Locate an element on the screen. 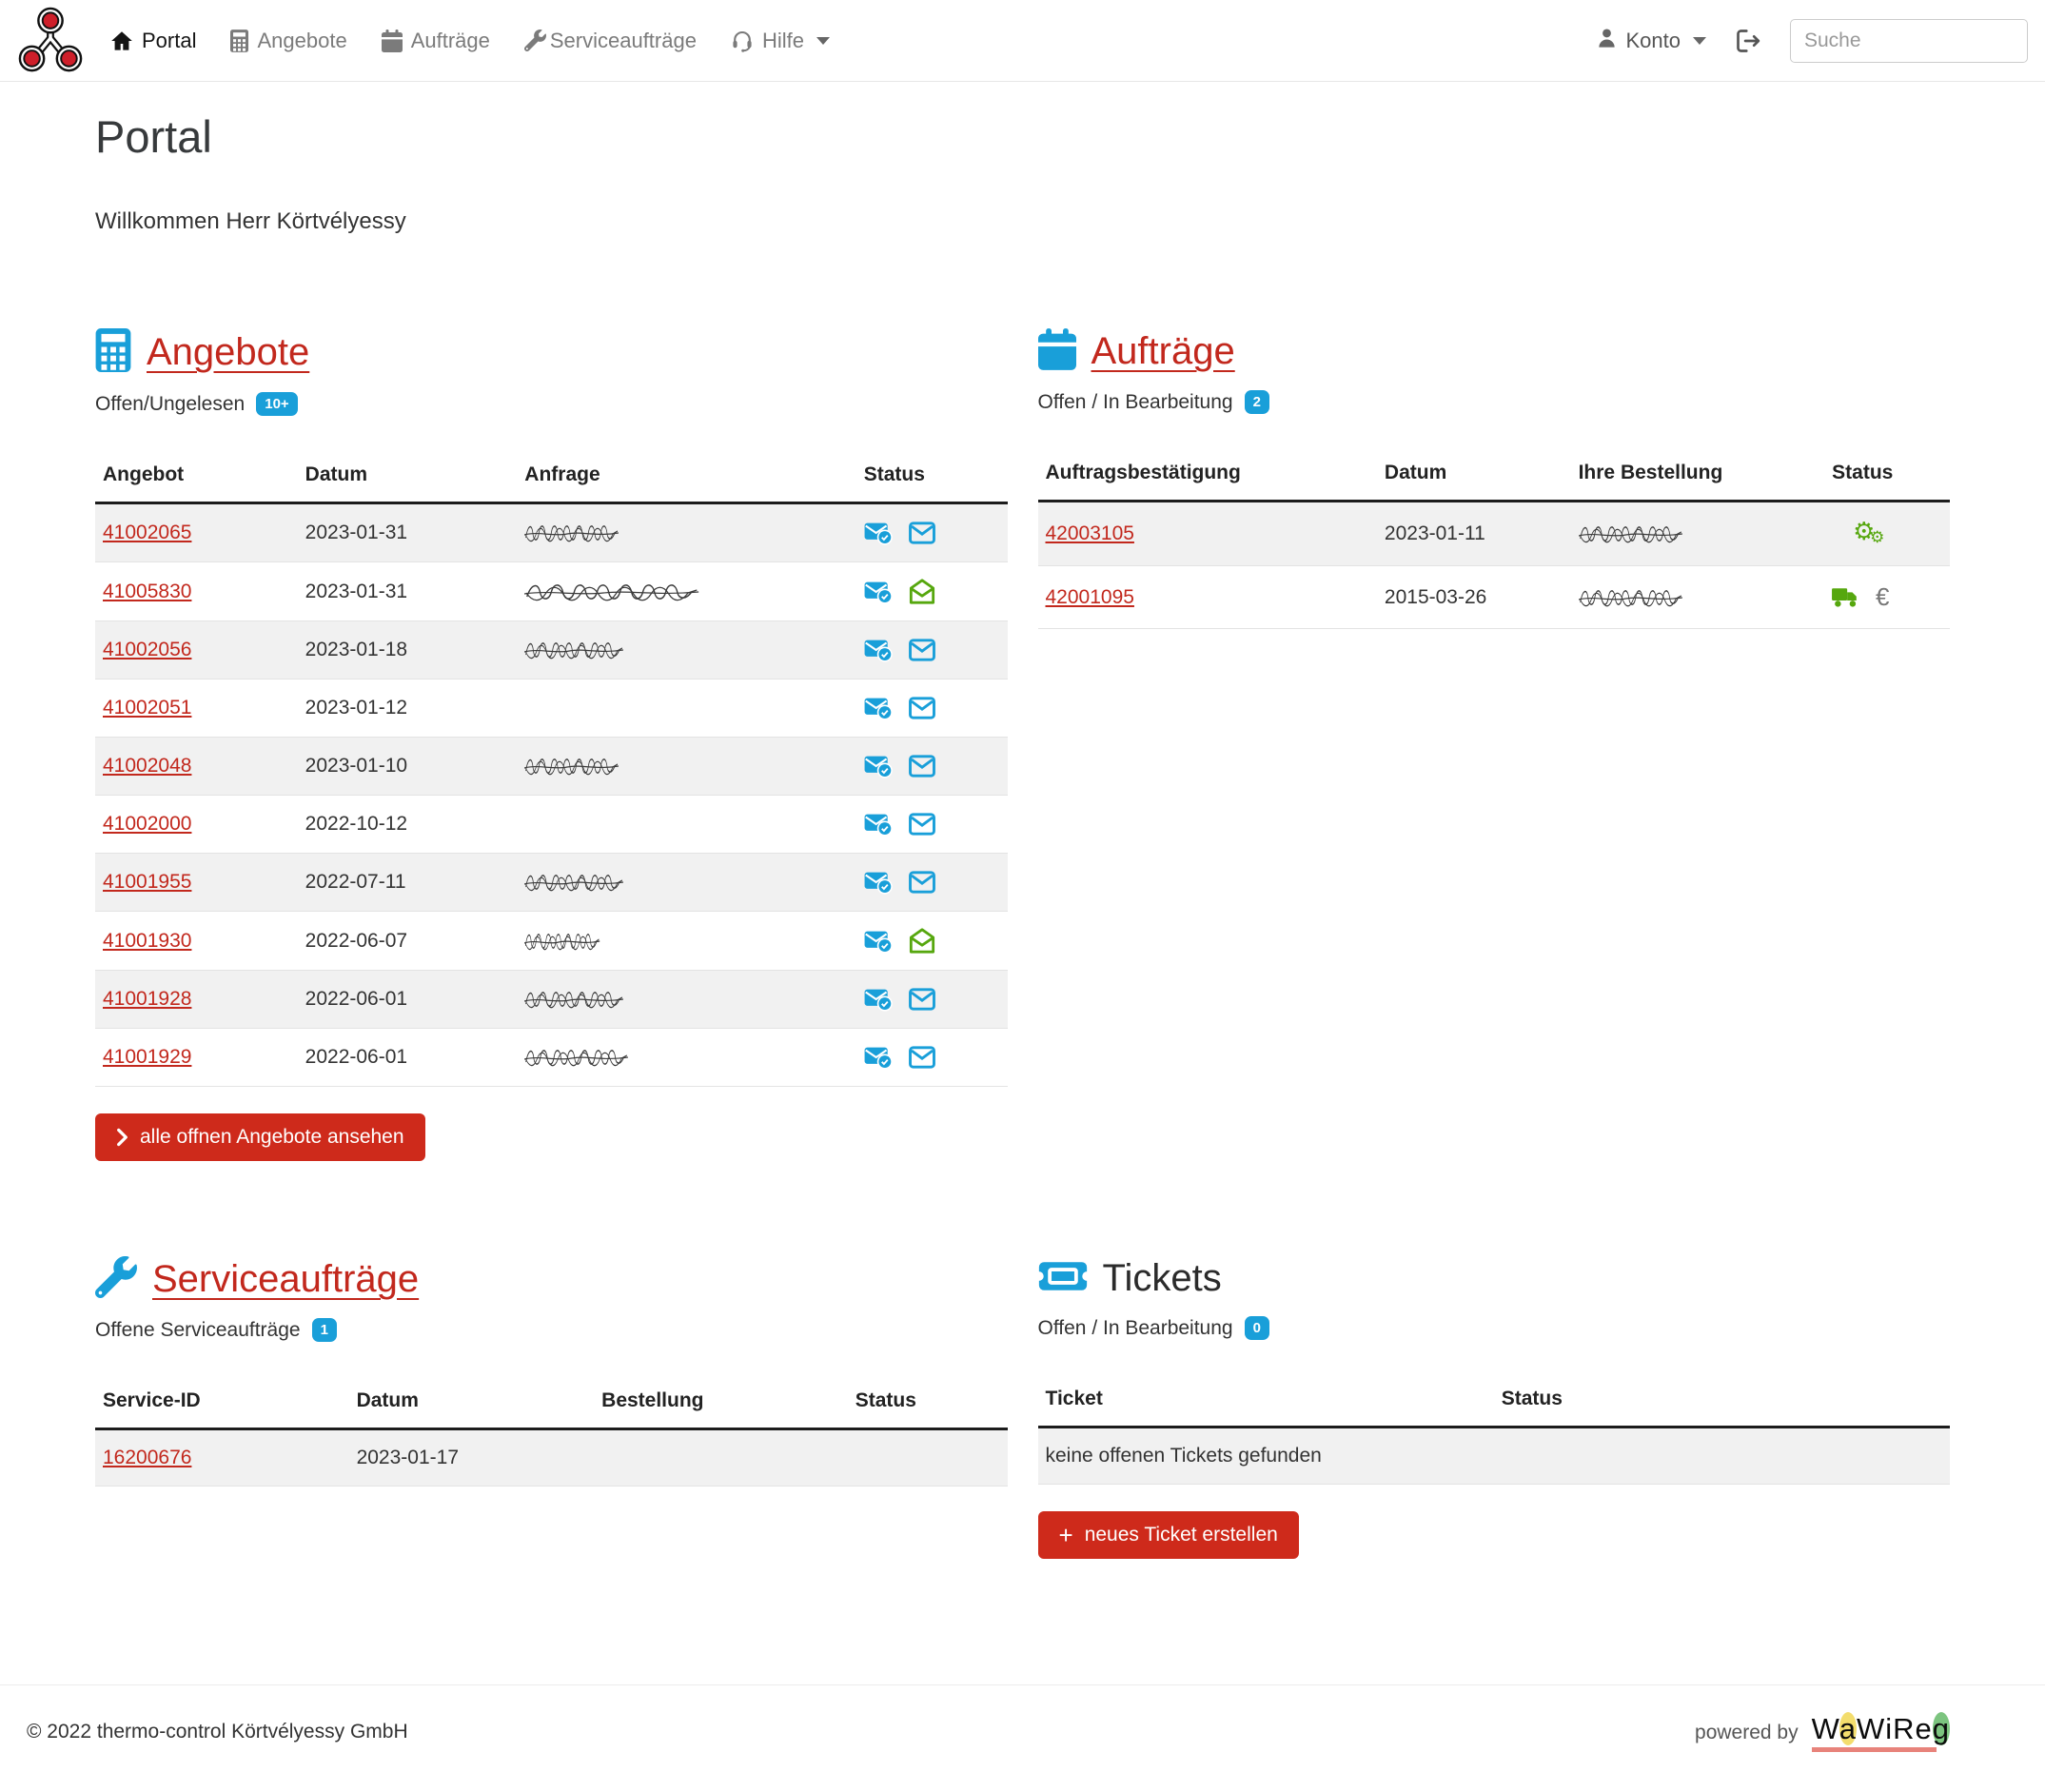 The width and height of the screenshot is (2045, 1792). column-header: Angebot is located at coordinates (197, 478).